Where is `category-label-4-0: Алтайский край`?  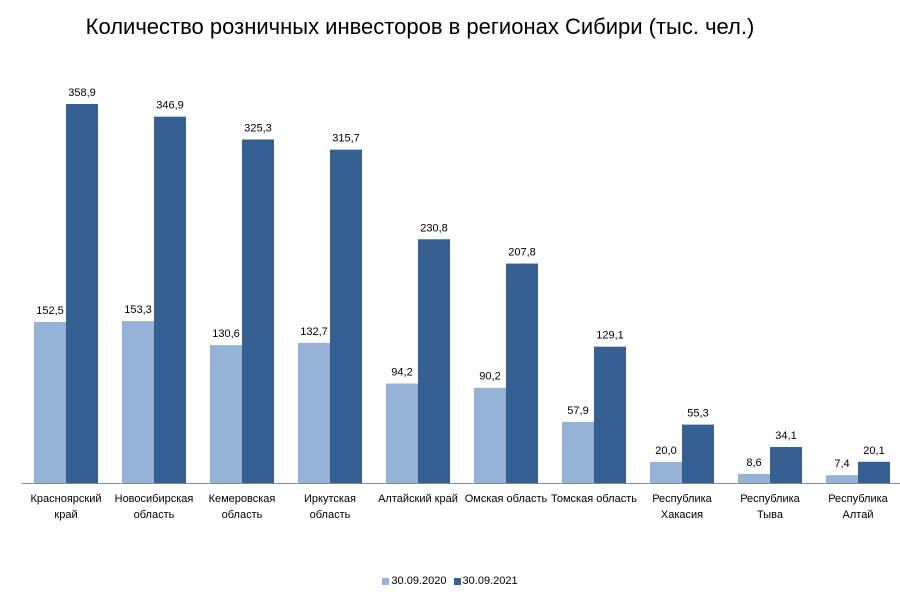 category-label-4-0: Алтайский край is located at coordinates (418, 499).